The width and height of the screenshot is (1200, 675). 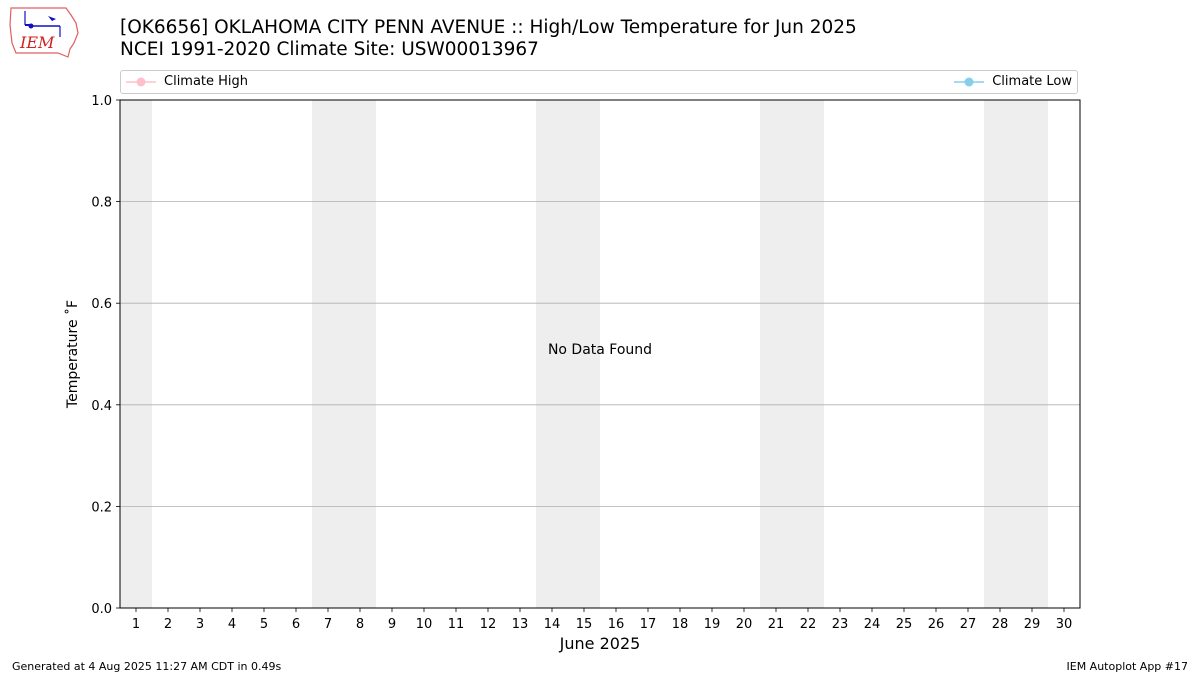 What do you see at coordinates (168, 624) in the screenshot?
I see `x-tick-label: 2` at bounding box center [168, 624].